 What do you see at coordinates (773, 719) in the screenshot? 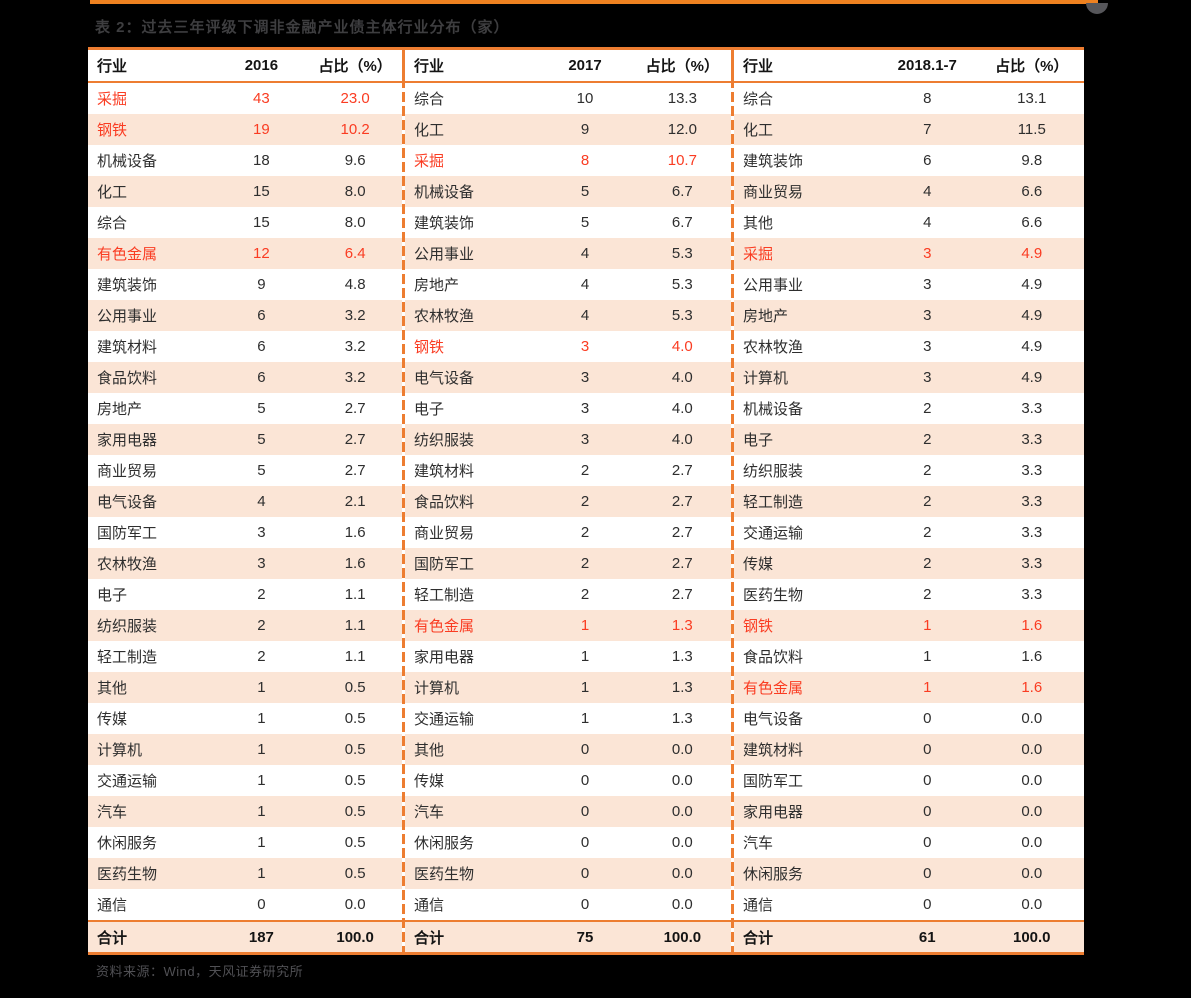
I see `industry-cell: 电气设备` at bounding box center [773, 719].